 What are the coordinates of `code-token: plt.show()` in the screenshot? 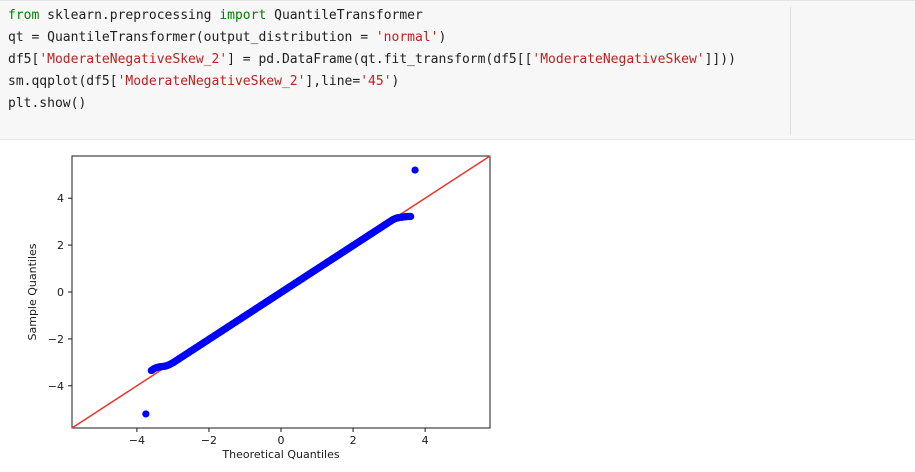 It's located at (47, 103).